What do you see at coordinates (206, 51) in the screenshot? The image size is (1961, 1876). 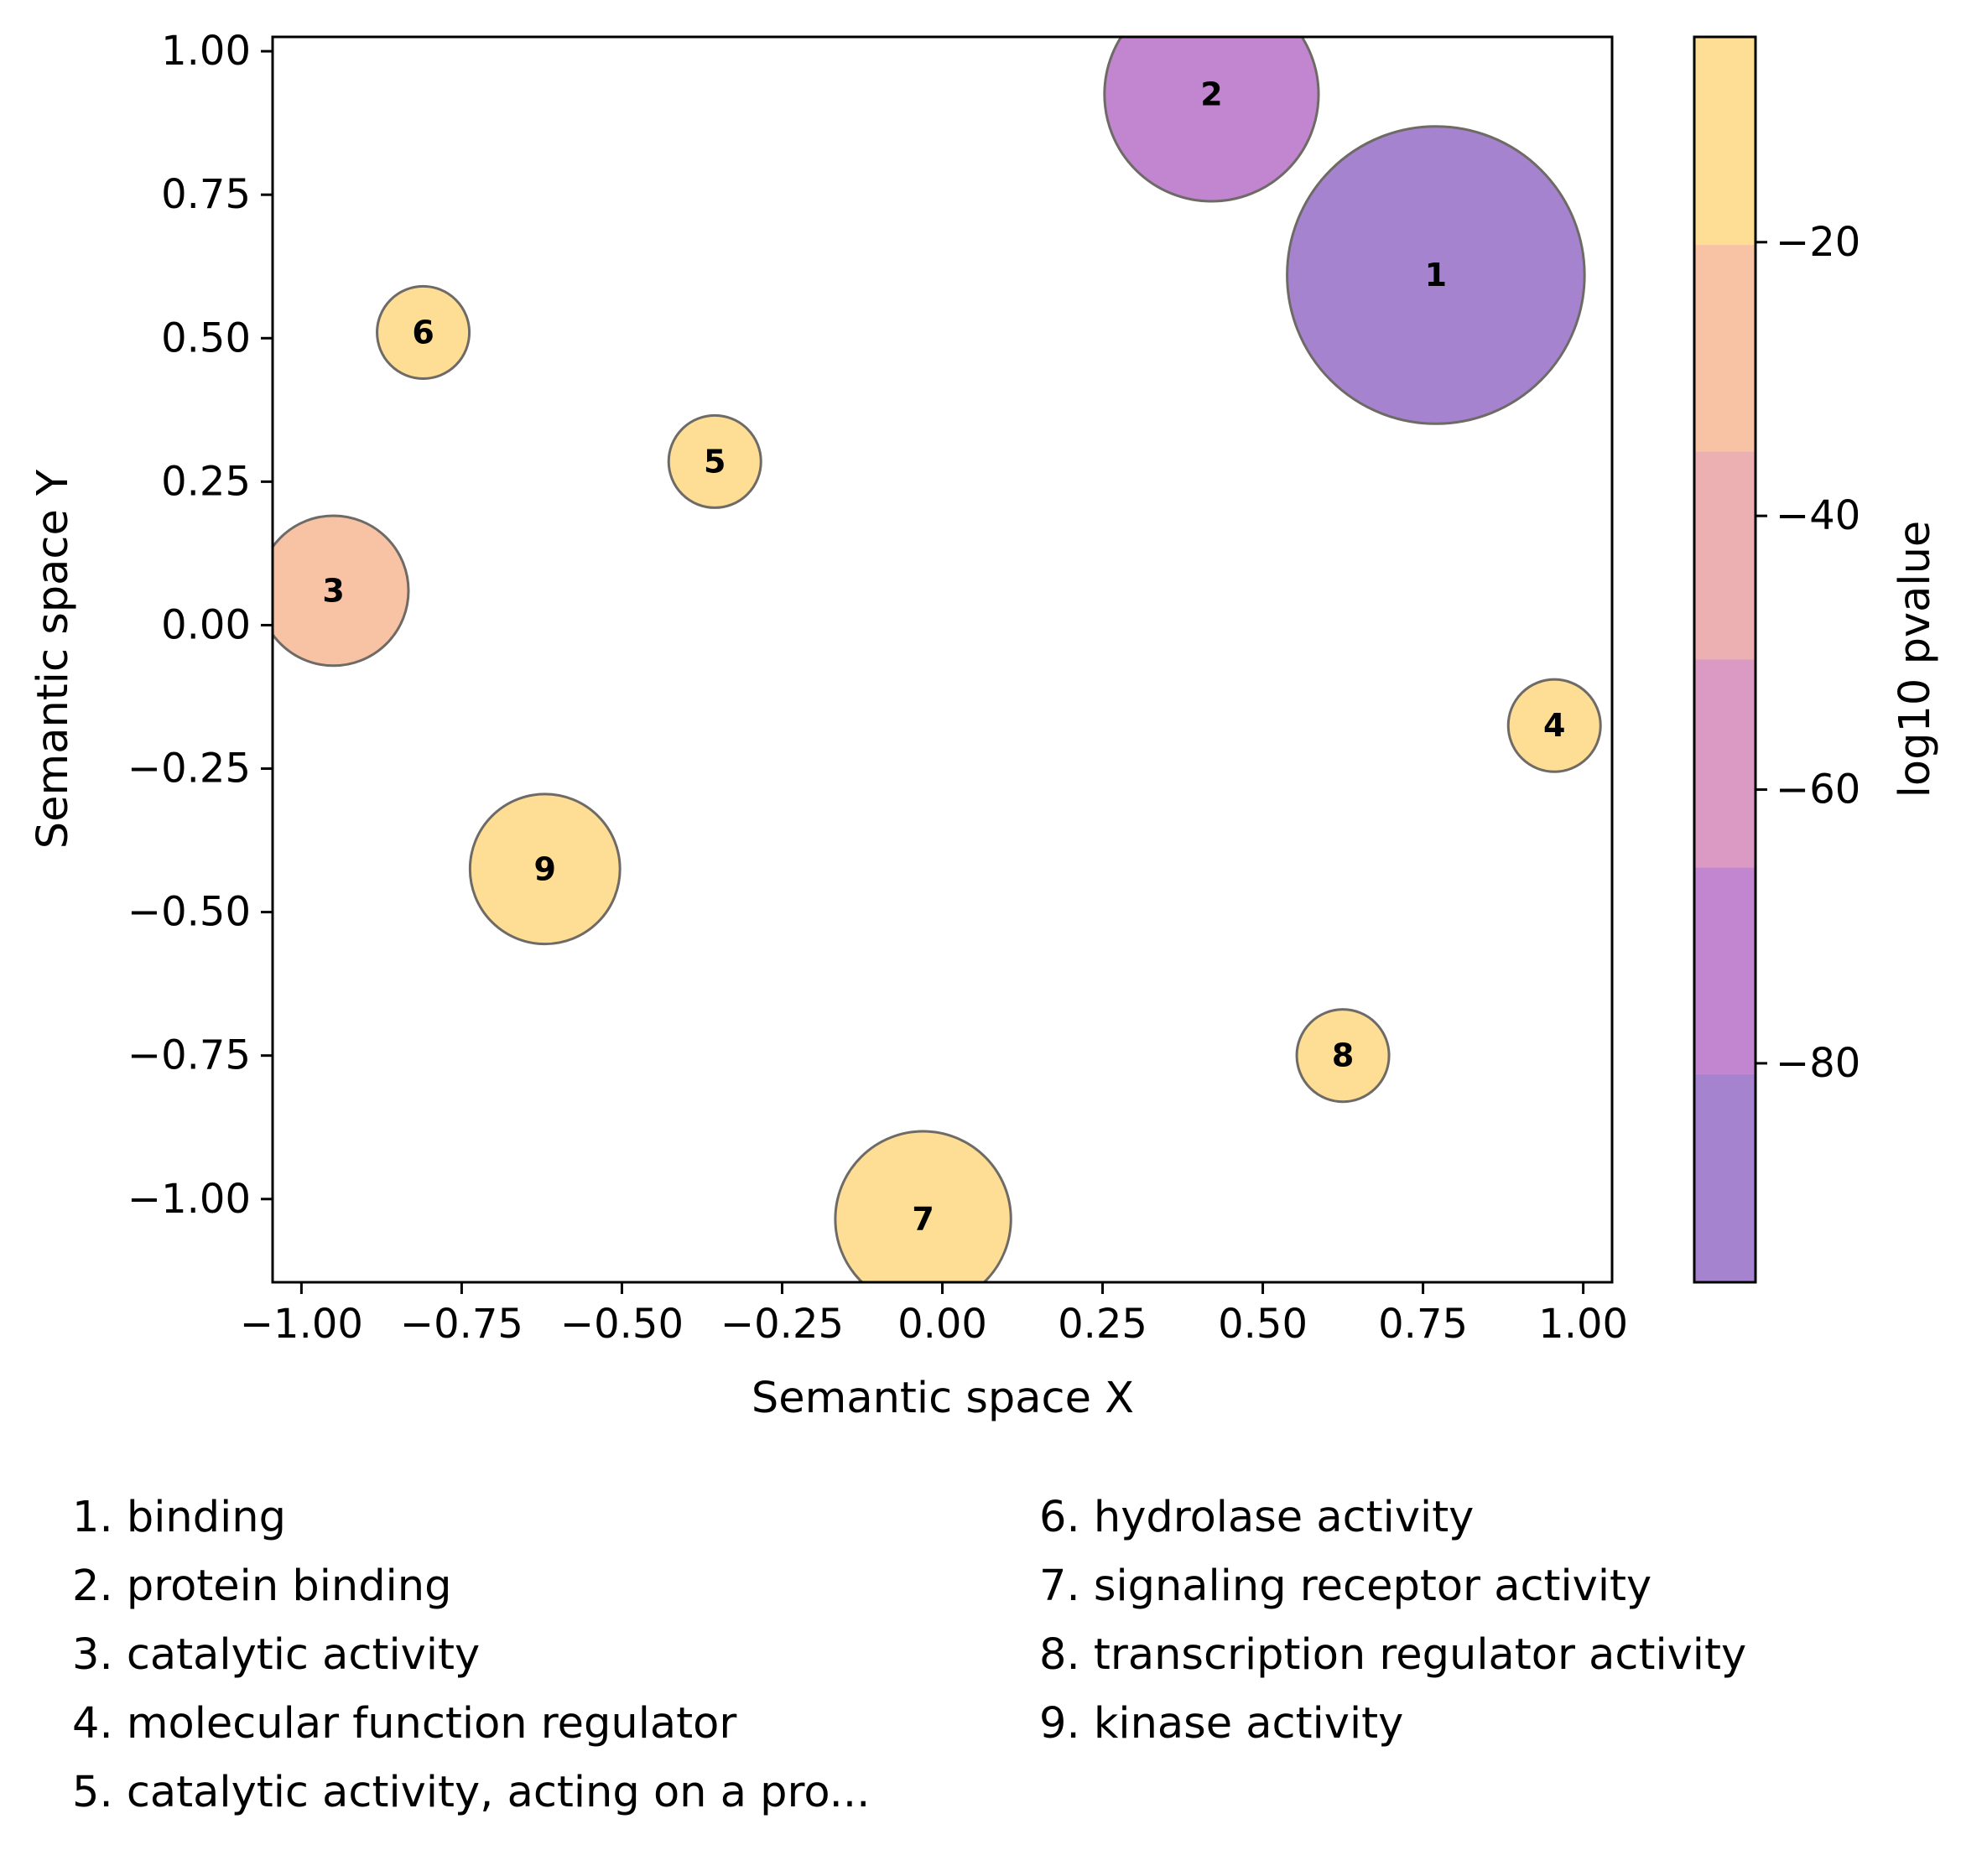 I see `y-tick-label: 1.00` at bounding box center [206, 51].